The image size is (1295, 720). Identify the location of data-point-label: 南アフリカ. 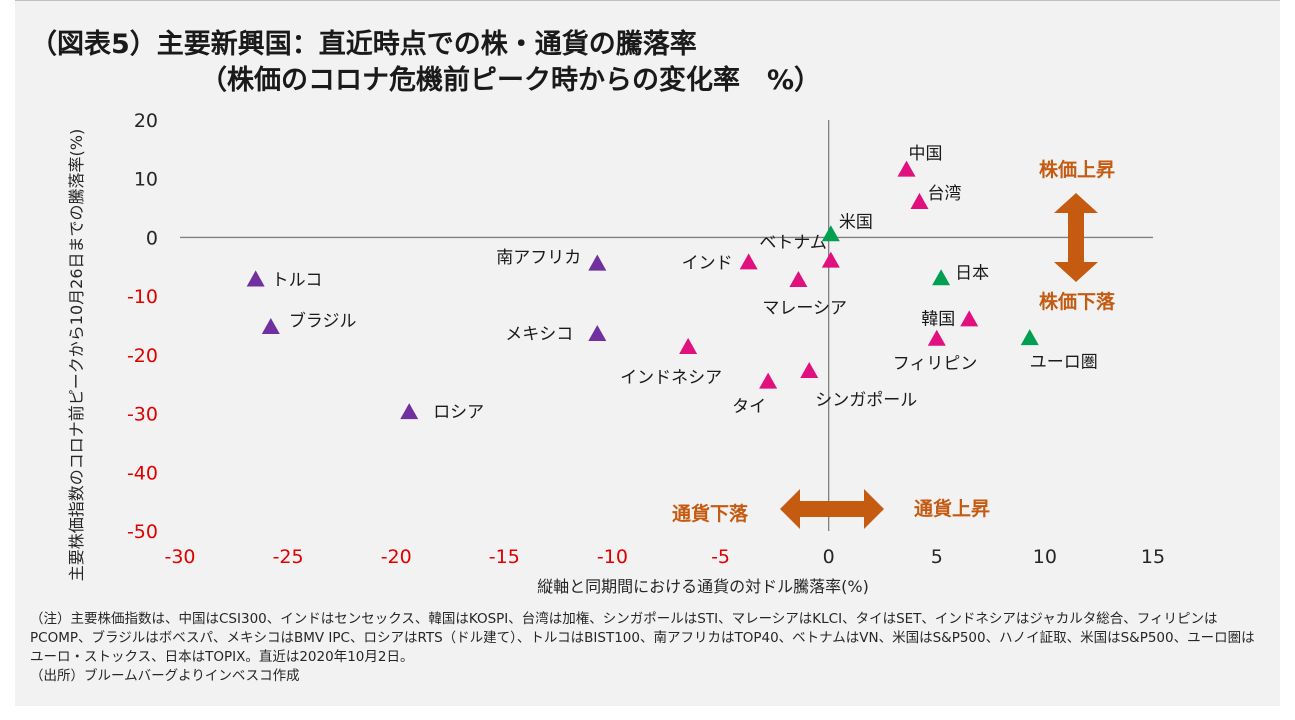
(538, 258).